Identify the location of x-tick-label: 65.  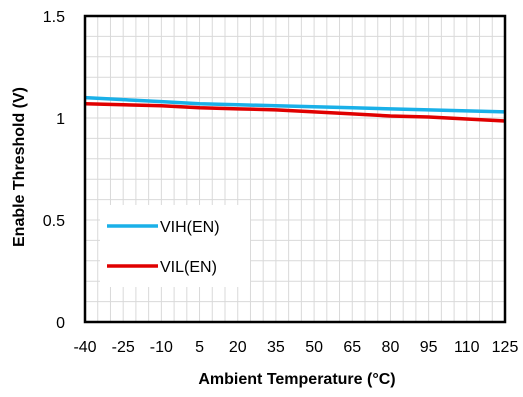
(352, 347).